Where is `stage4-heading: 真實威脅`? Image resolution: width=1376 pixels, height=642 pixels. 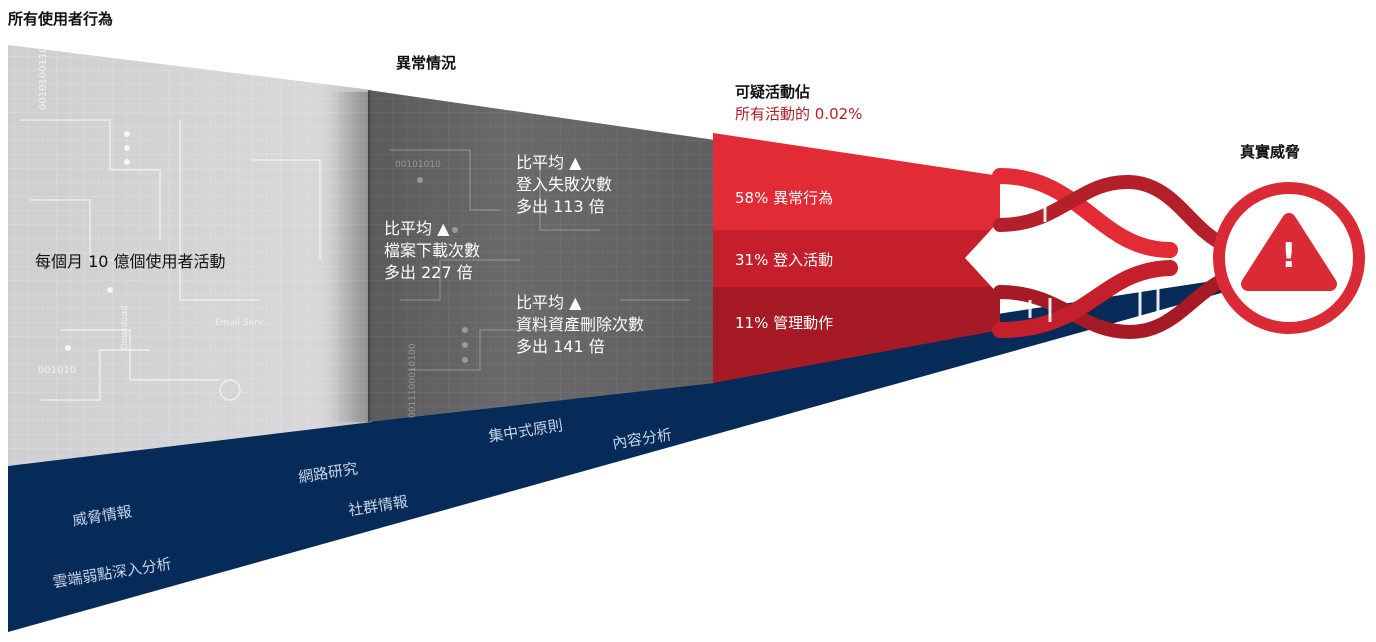
stage4-heading: 真實威脅 is located at coordinates (1270, 152).